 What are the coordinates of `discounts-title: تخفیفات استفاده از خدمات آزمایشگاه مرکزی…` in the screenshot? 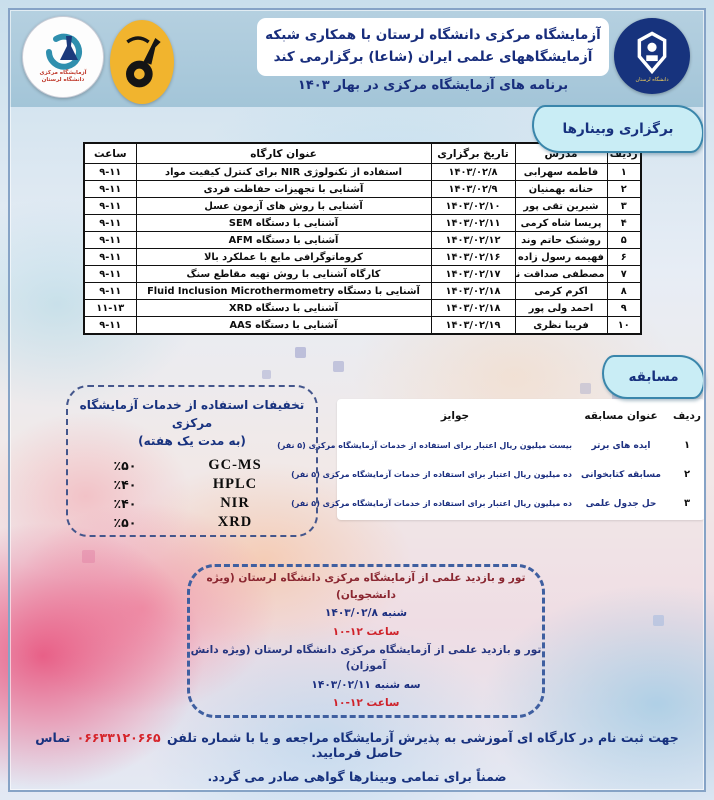 It's located at (192, 423).